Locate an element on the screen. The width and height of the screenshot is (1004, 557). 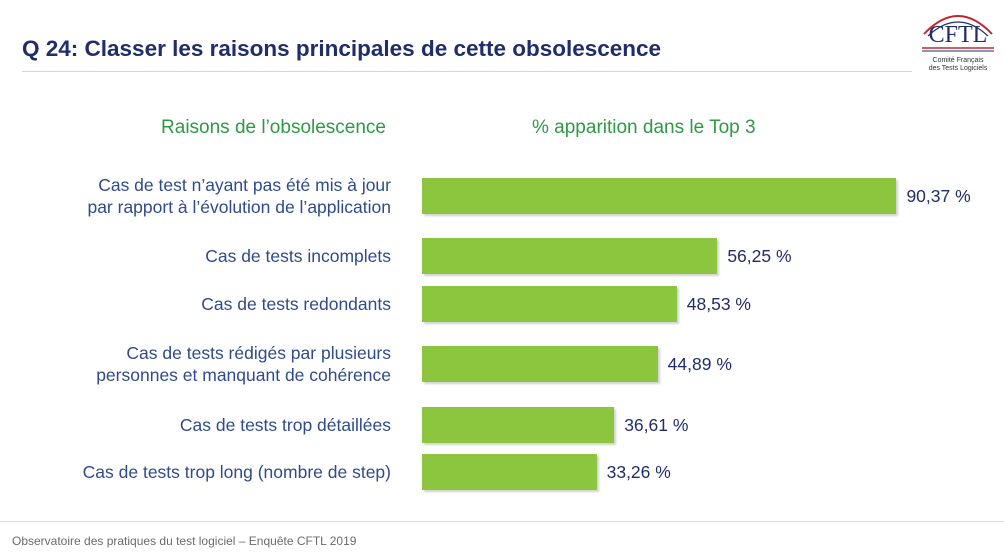
footer-divider is located at coordinates (502, 521).